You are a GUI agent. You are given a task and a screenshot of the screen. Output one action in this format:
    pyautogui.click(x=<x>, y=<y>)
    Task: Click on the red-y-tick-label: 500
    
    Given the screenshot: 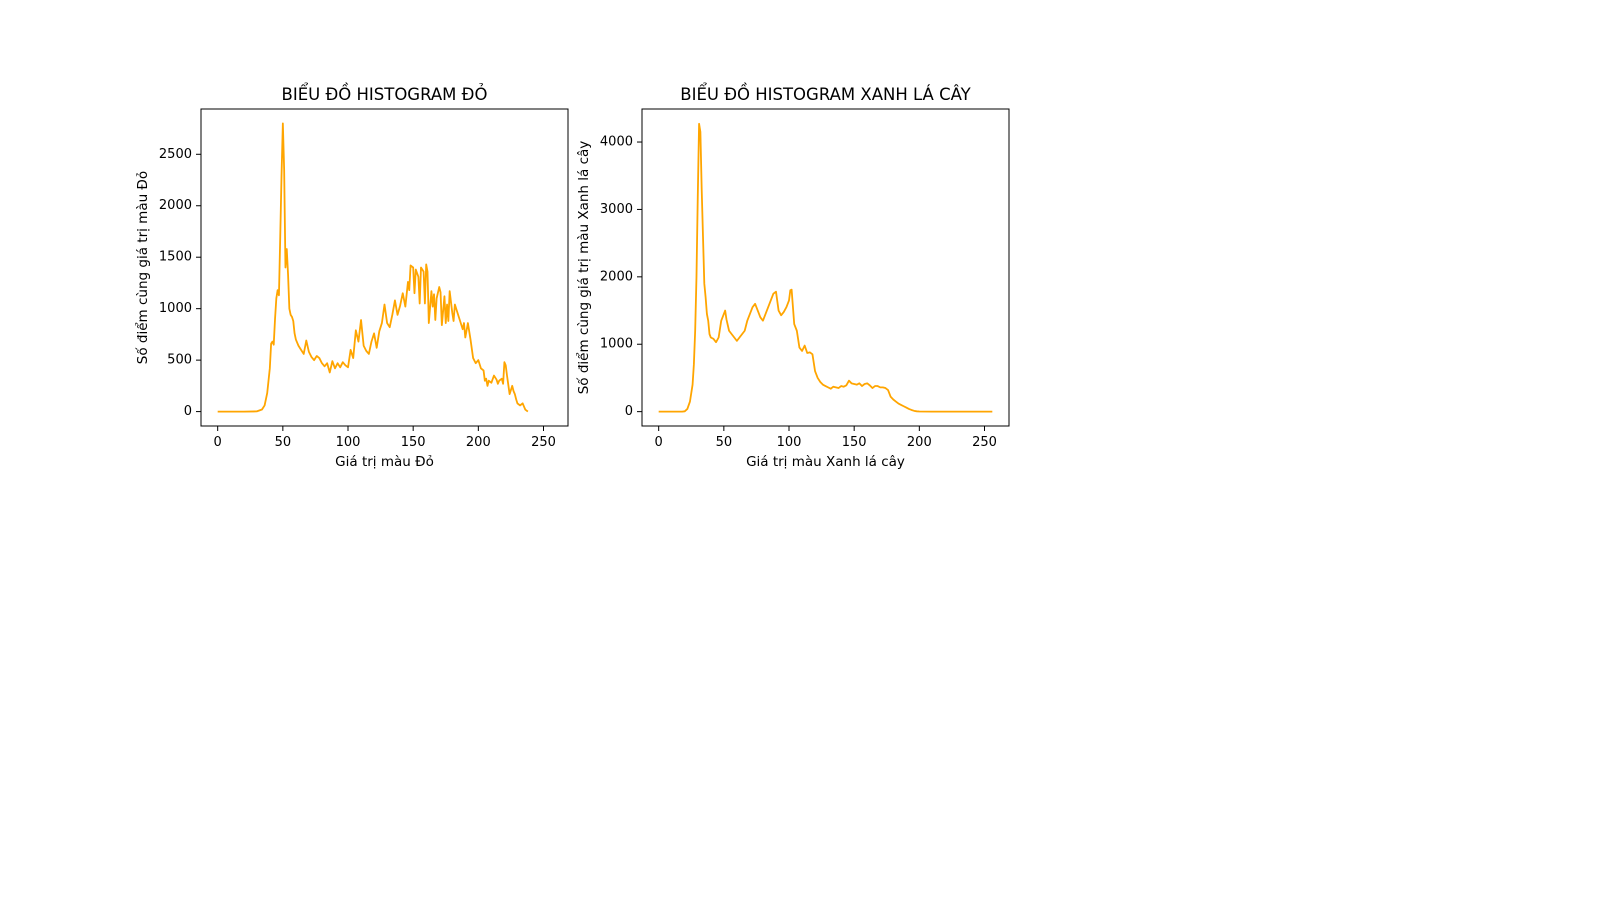 What is the action you would take?
    pyautogui.click(x=179, y=360)
    